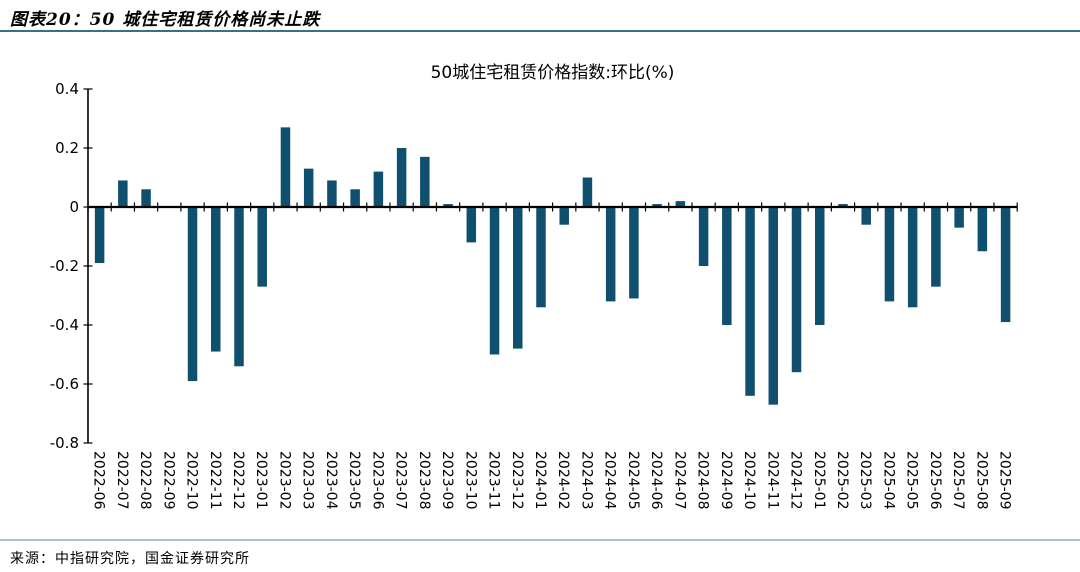 This screenshot has width=1080, height=572. I want to click on x-tick-label: 2024-04, so click(610, 480).